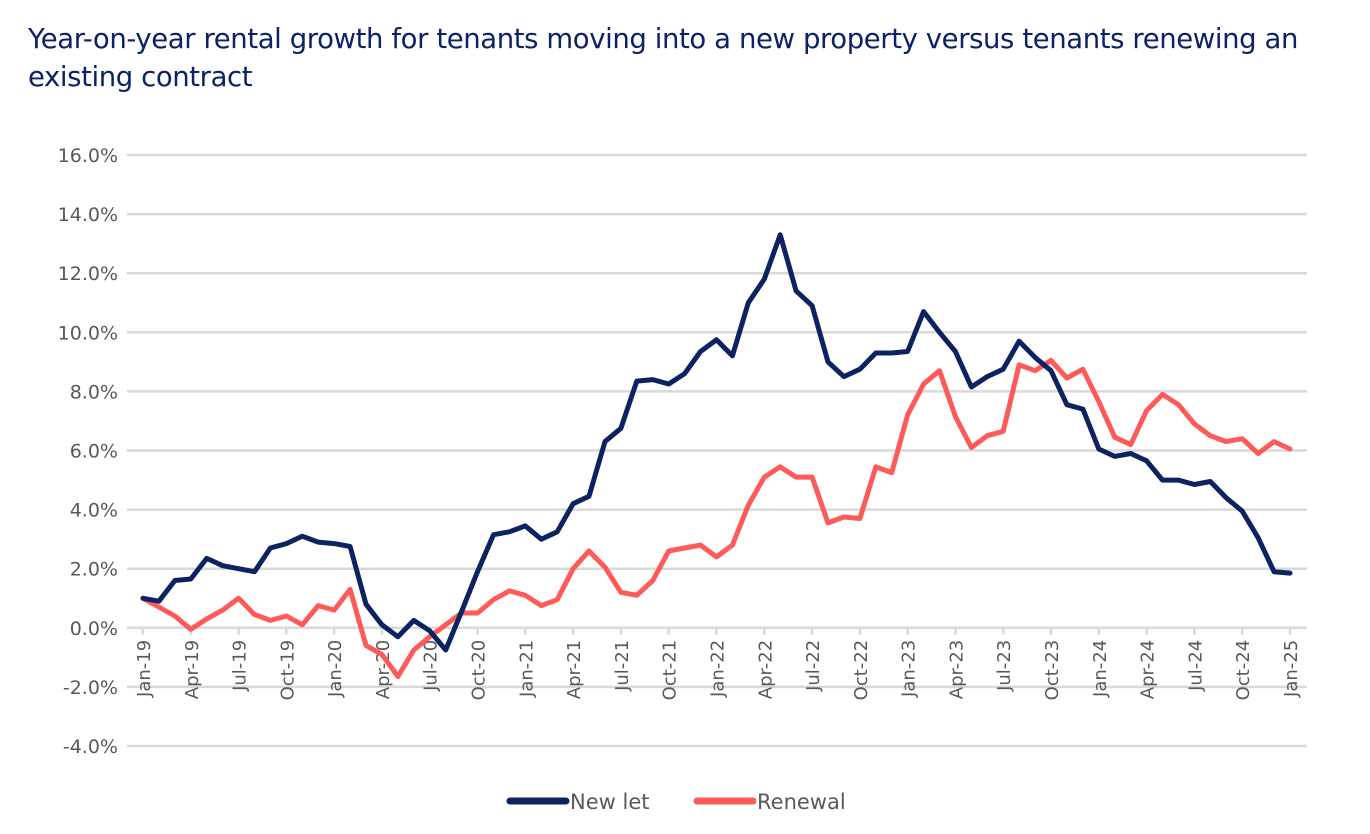 The width and height of the screenshot is (1370, 834). What do you see at coordinates (670, 670) in the screenshot?
I see `x-tick-label: Oct-21` at bounding box center [670, 670].